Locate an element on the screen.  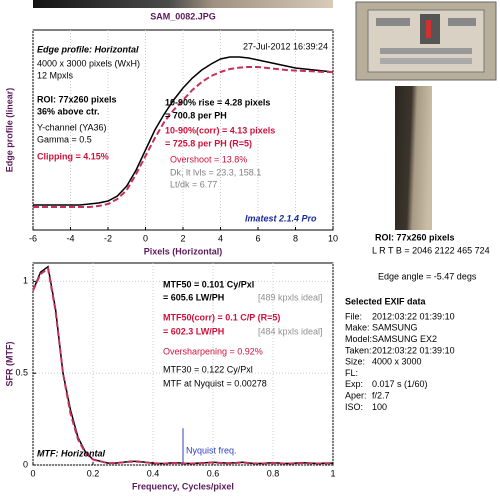
x-axis-label: Pixels (Horizontal) is located at coordinates (183, 251).